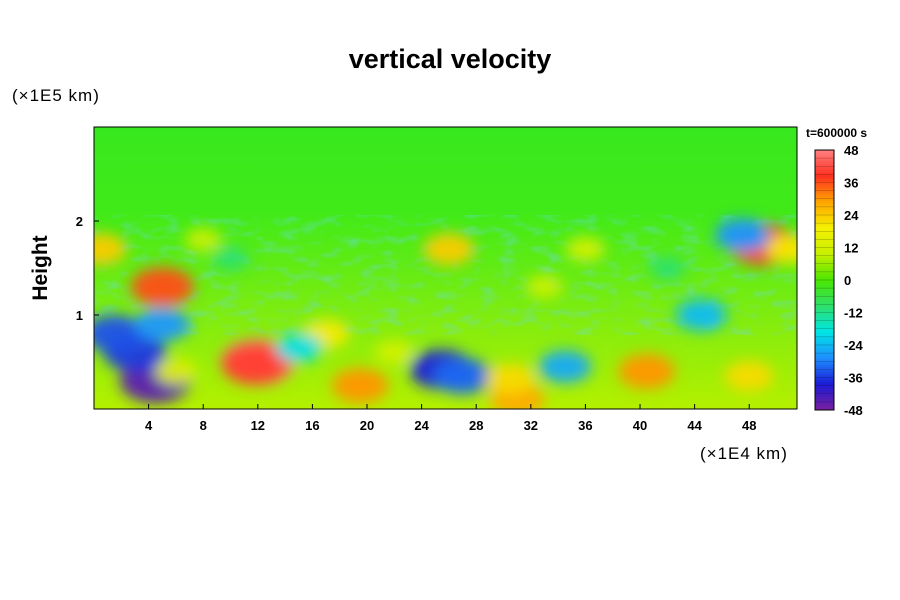  I want to click on x-tick-label-6: 28, so click(476, 425).